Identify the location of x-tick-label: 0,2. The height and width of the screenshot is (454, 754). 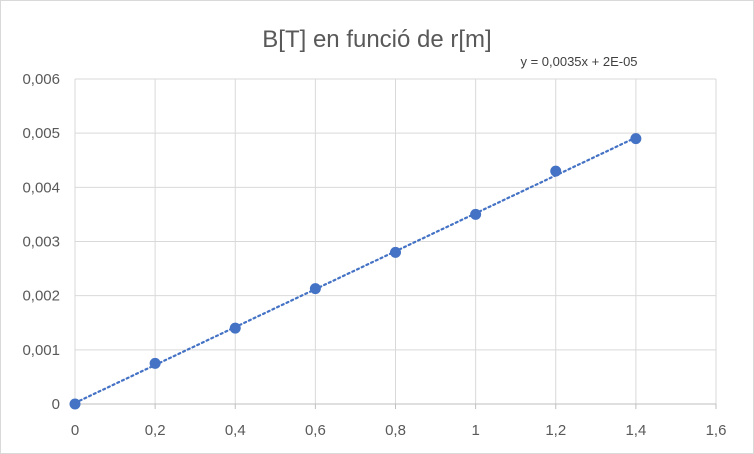
(155, 430).